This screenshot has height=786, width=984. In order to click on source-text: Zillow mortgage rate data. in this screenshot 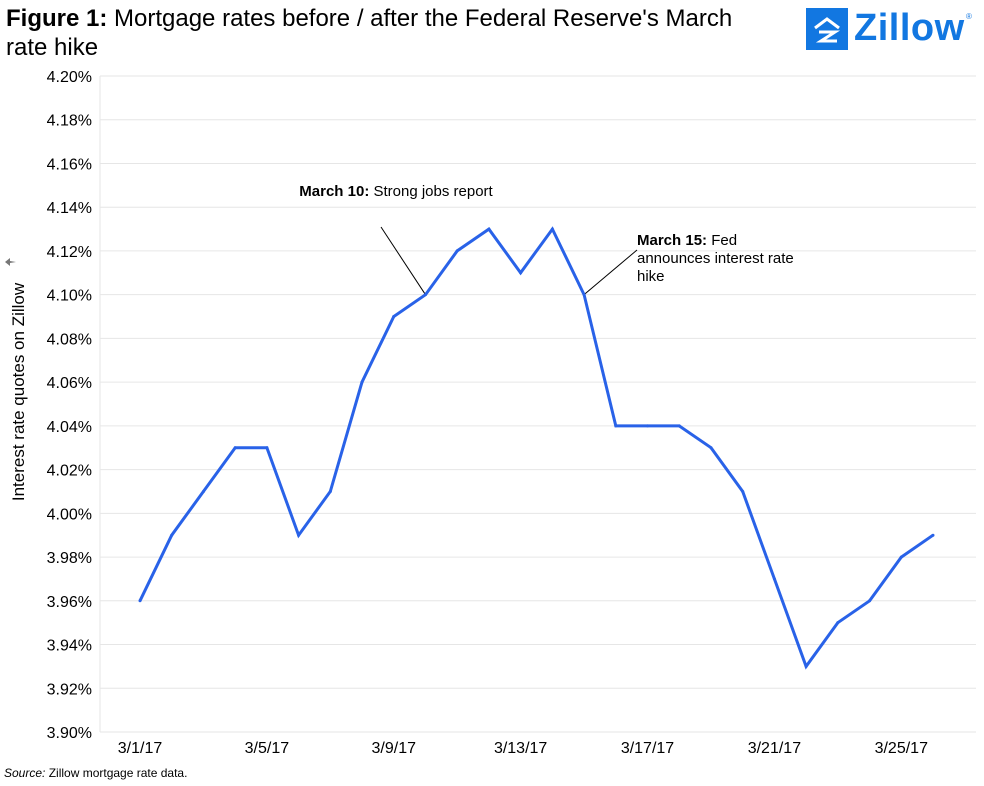, I will do `click(116, 773)`.